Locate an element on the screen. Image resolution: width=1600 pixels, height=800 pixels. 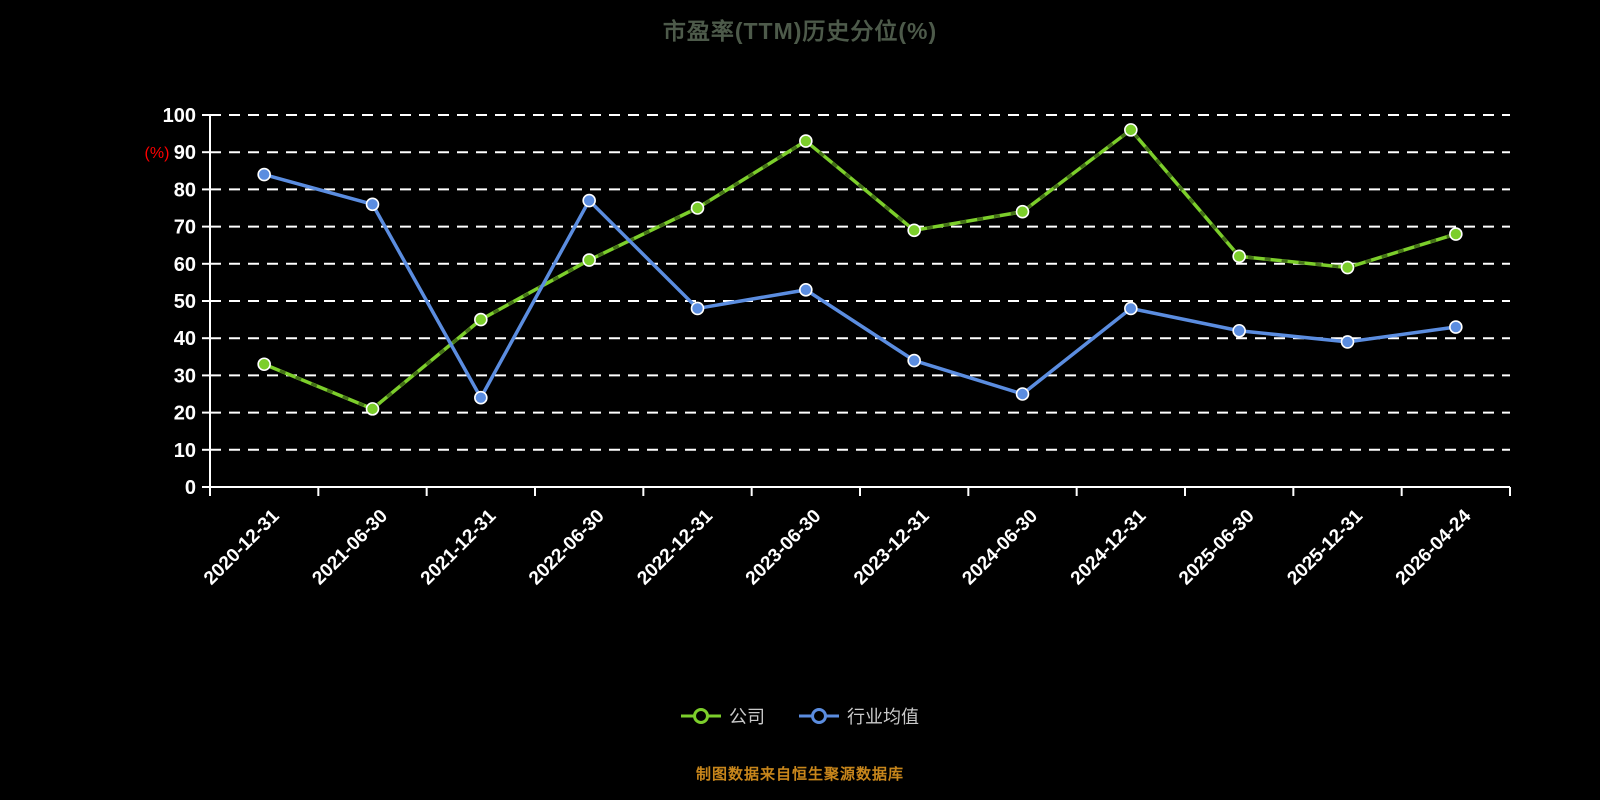
data-source-note: 制图数据来自恒生聚源数据库 is located at coordinates (799, 774).